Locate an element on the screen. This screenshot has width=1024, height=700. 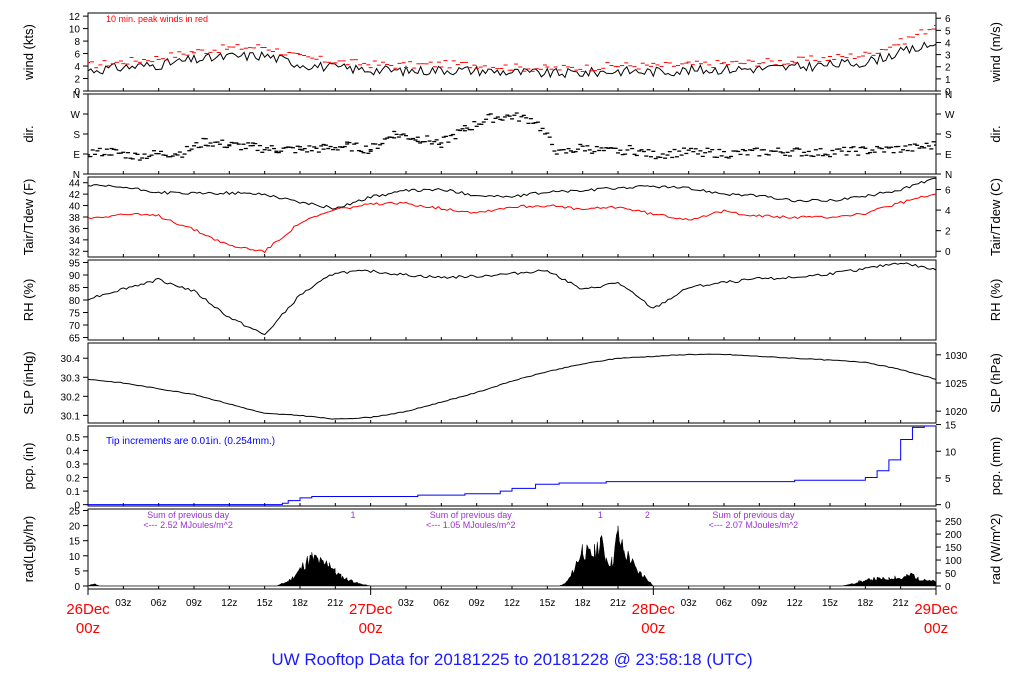
pressure-ytick-label: 30.3 is located at coordinates (71, 378).